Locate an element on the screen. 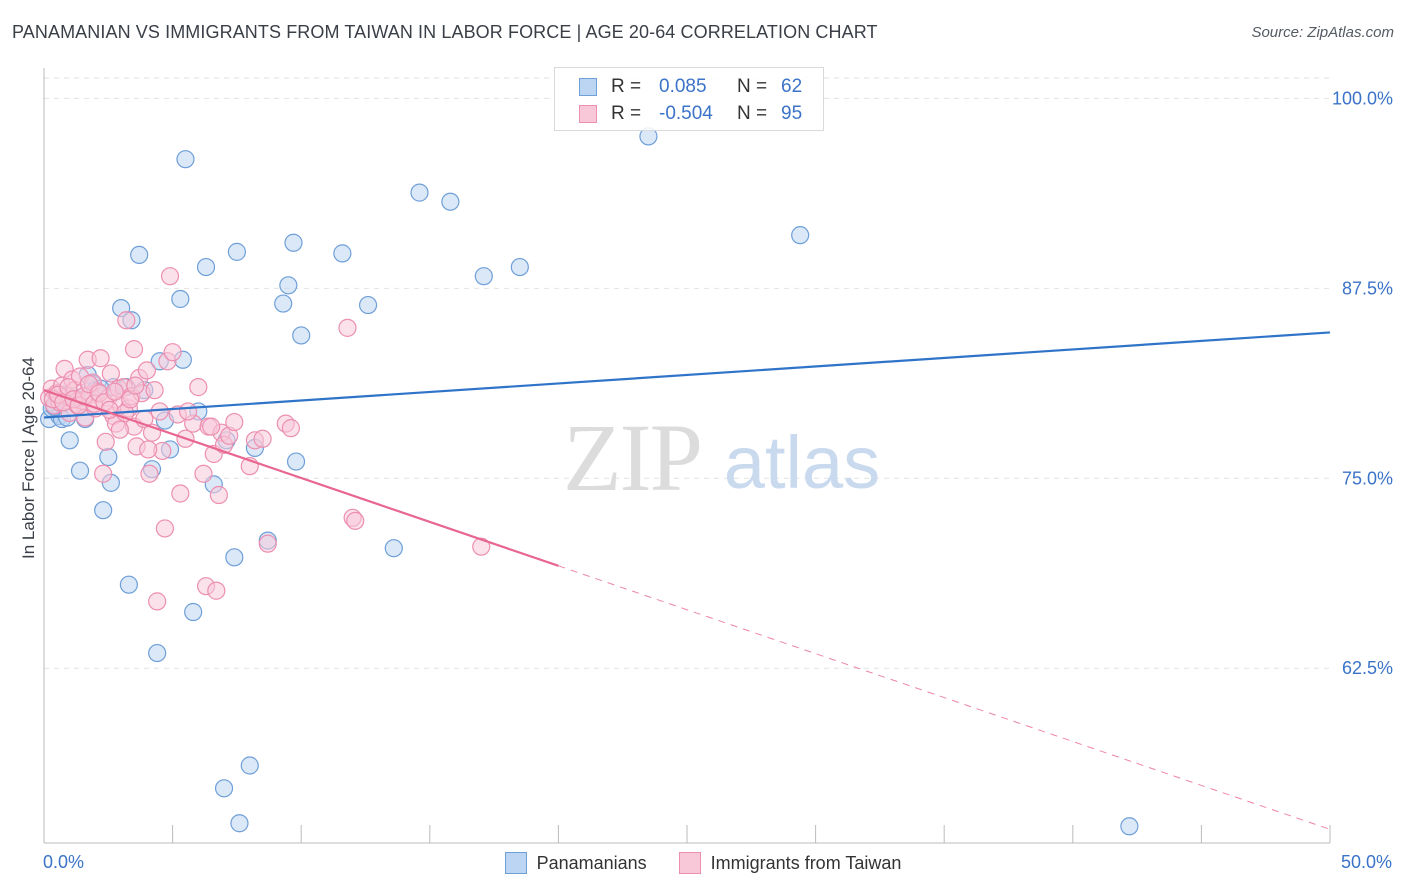 The image size is (1406, 892). source-label: Source: ZipAtlas.com is located at coordinates (1322, 32).